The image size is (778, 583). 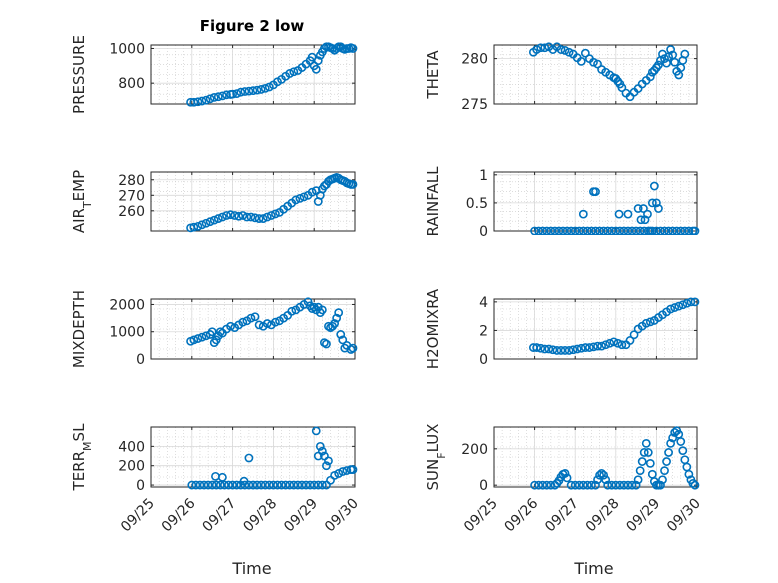 What do you see at coordinates (131, 84) in the screenshot?
I see `y-tick-label: 800` at bounding box center [131, 84].